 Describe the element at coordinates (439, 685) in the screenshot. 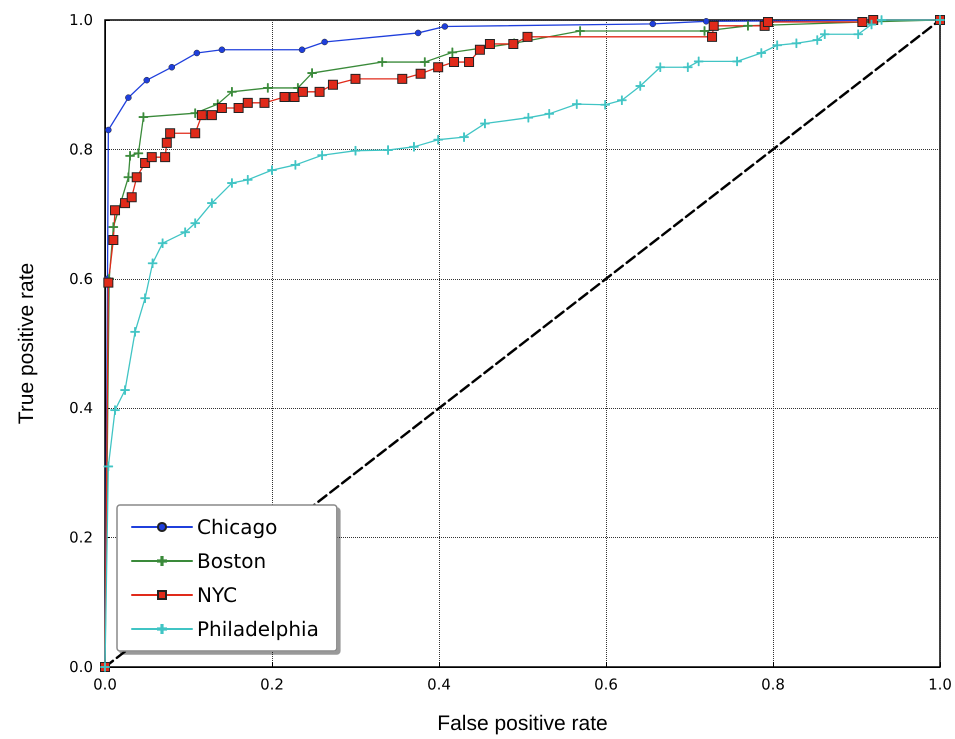

I see `x-tick-label: 0.4` at that location.